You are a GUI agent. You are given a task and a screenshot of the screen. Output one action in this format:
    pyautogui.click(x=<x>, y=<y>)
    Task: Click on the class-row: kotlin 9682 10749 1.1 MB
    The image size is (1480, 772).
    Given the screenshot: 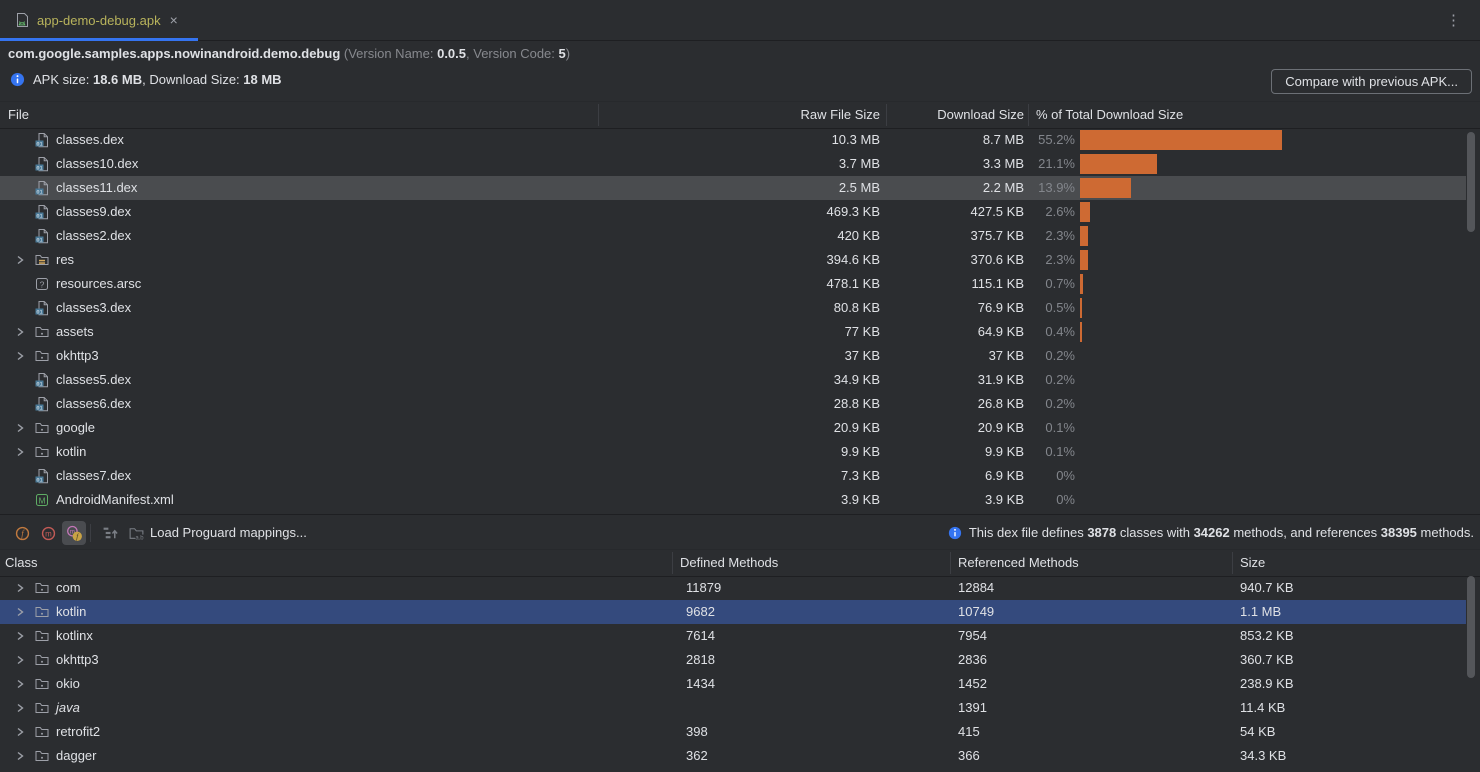 What is the action you would take?
    pyautogui.click(x=733, y=612)
    